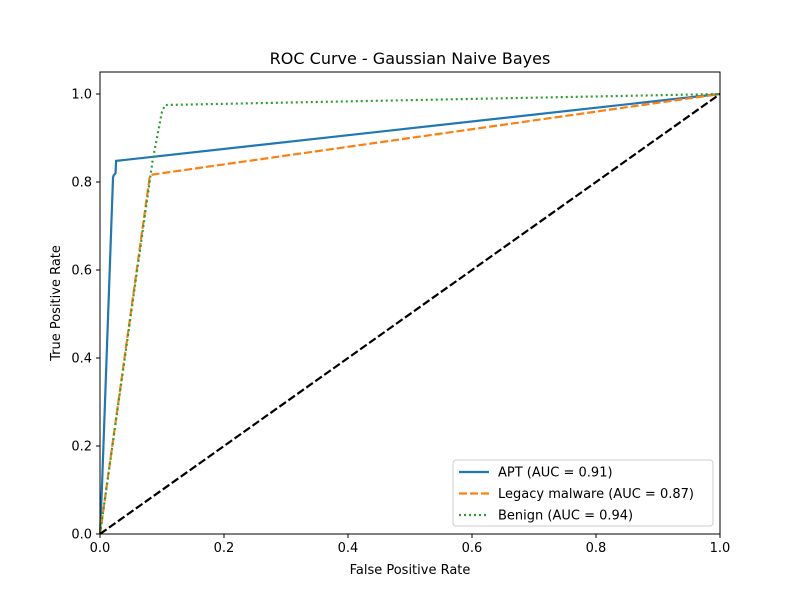  I want to click on y-axis-ticks: 0.0 0.2 0.4 0.6 0.8 1.0, so click(85, 315).